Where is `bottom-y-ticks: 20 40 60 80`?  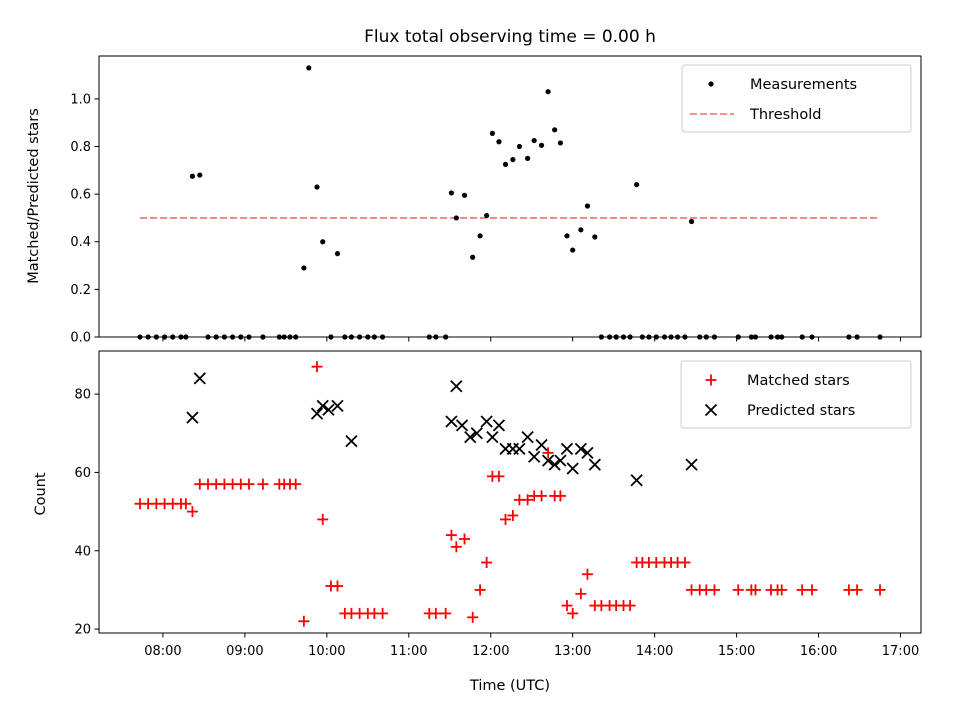 bottom-y-ticks: 20 40 60 80 is located at coordinates (86, 513).